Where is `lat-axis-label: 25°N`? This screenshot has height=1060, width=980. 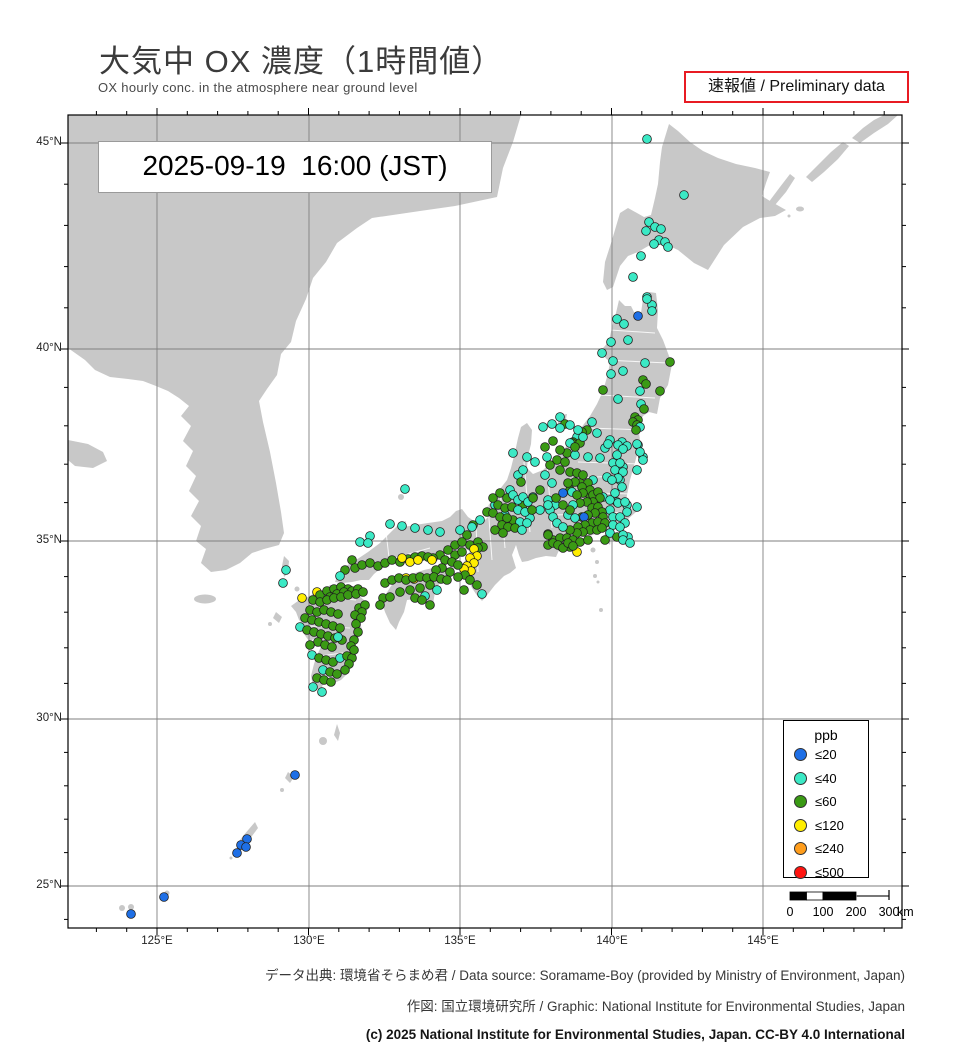 lat-axis-label: 25°N is located at coordinates (49, 885).